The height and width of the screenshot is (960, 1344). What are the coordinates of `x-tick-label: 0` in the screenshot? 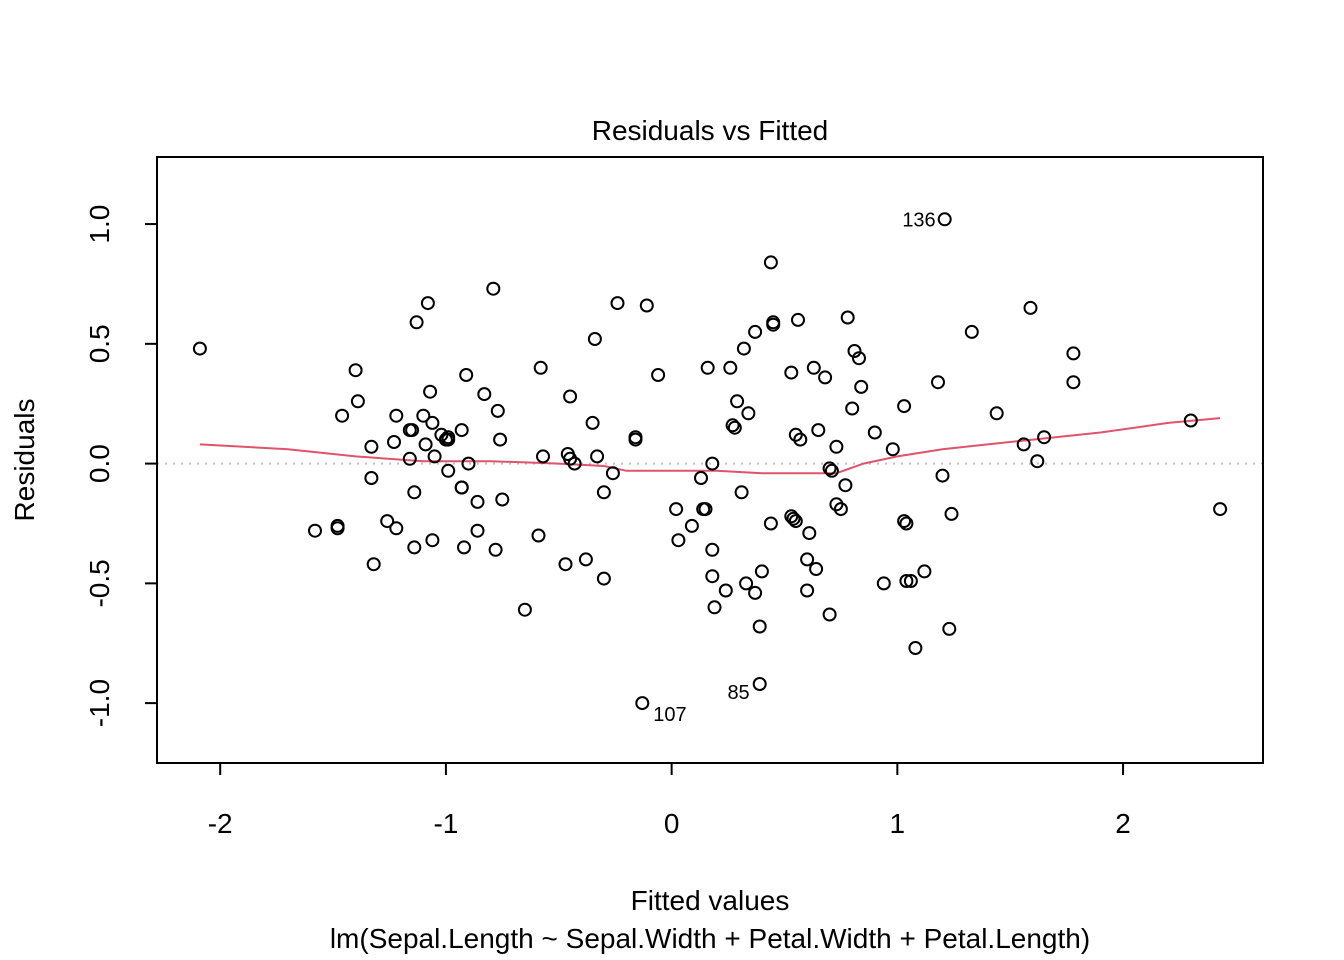 It's located at (672, 823).